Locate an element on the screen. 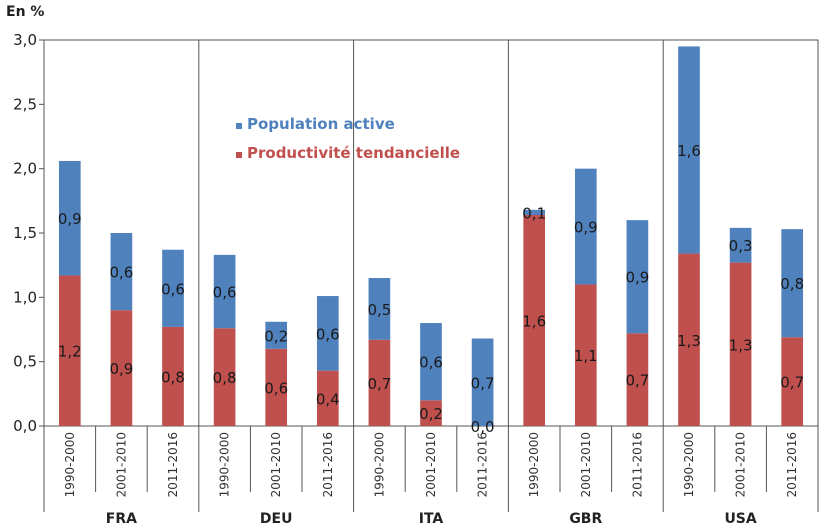 This screenshot has height=528, width=819. y-tick-label: 0,5 is located at coordinates (25, 362).